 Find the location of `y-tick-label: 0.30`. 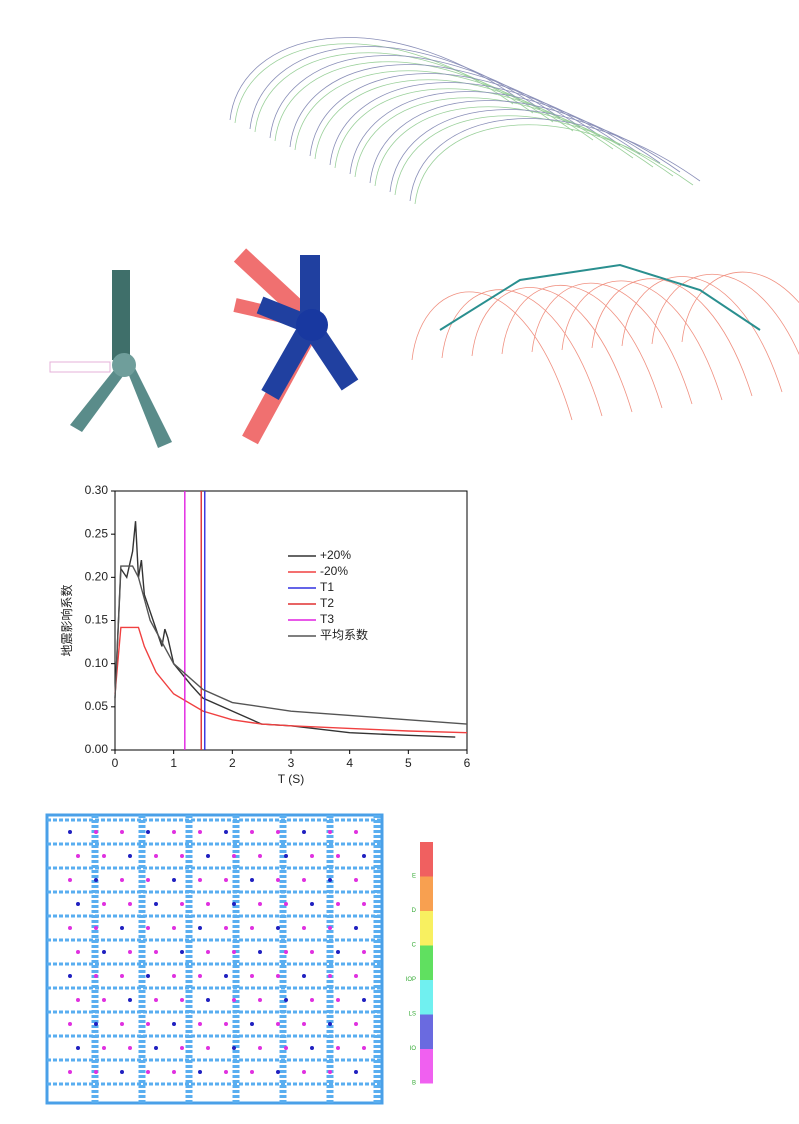

y-tick-label: 0.30 is located at coordinates (97, 490).